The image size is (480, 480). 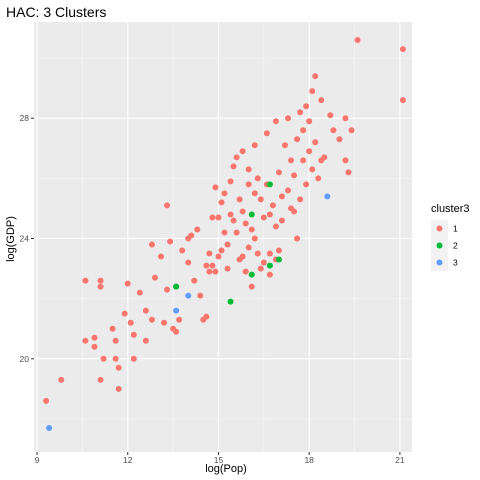 I want to click on legend: cluster3 1 2 3, so click(x=450, y=237).